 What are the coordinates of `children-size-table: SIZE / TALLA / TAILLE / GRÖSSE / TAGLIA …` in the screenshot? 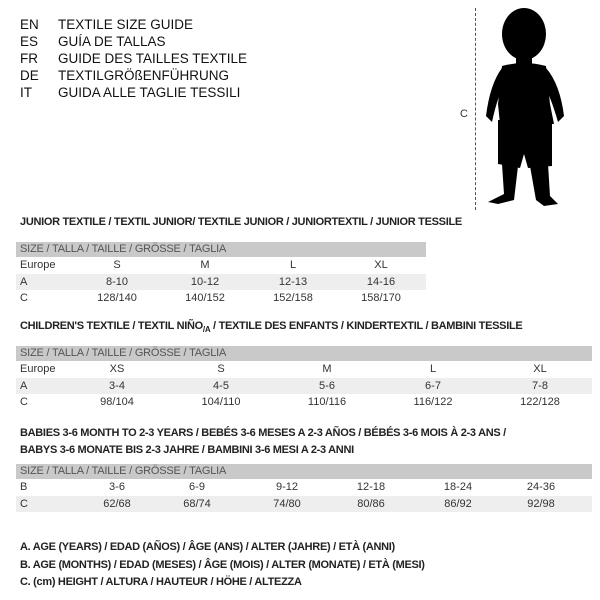 It's located at (304, 378).